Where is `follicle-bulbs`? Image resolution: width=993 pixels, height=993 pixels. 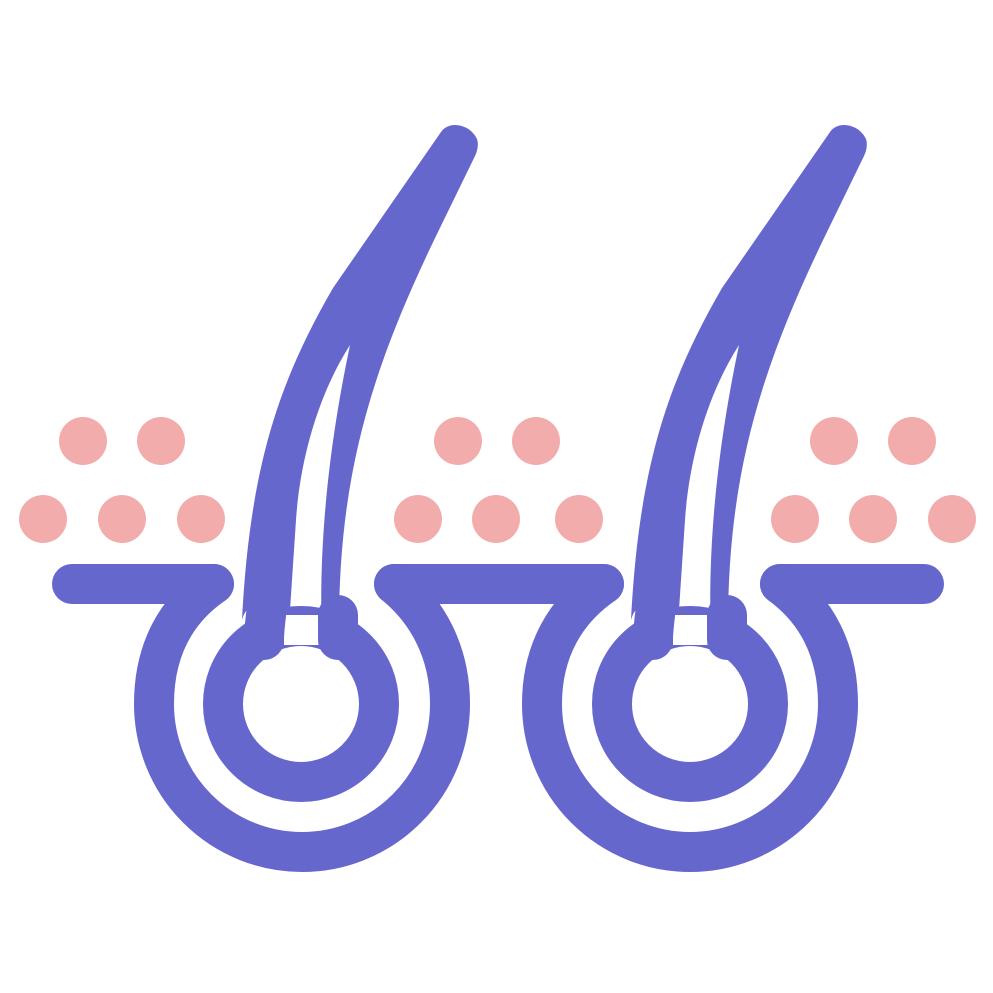 follicle-bulbs is located at coordinates (495, 704).